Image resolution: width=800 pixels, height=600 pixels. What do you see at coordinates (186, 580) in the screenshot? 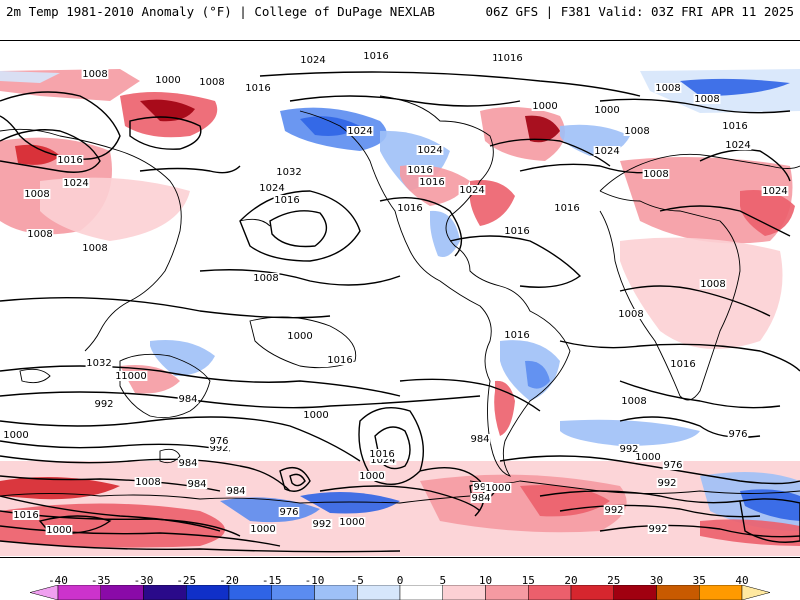
I see `colorbar-tick-label: -25` at bounding box center [186, 580].